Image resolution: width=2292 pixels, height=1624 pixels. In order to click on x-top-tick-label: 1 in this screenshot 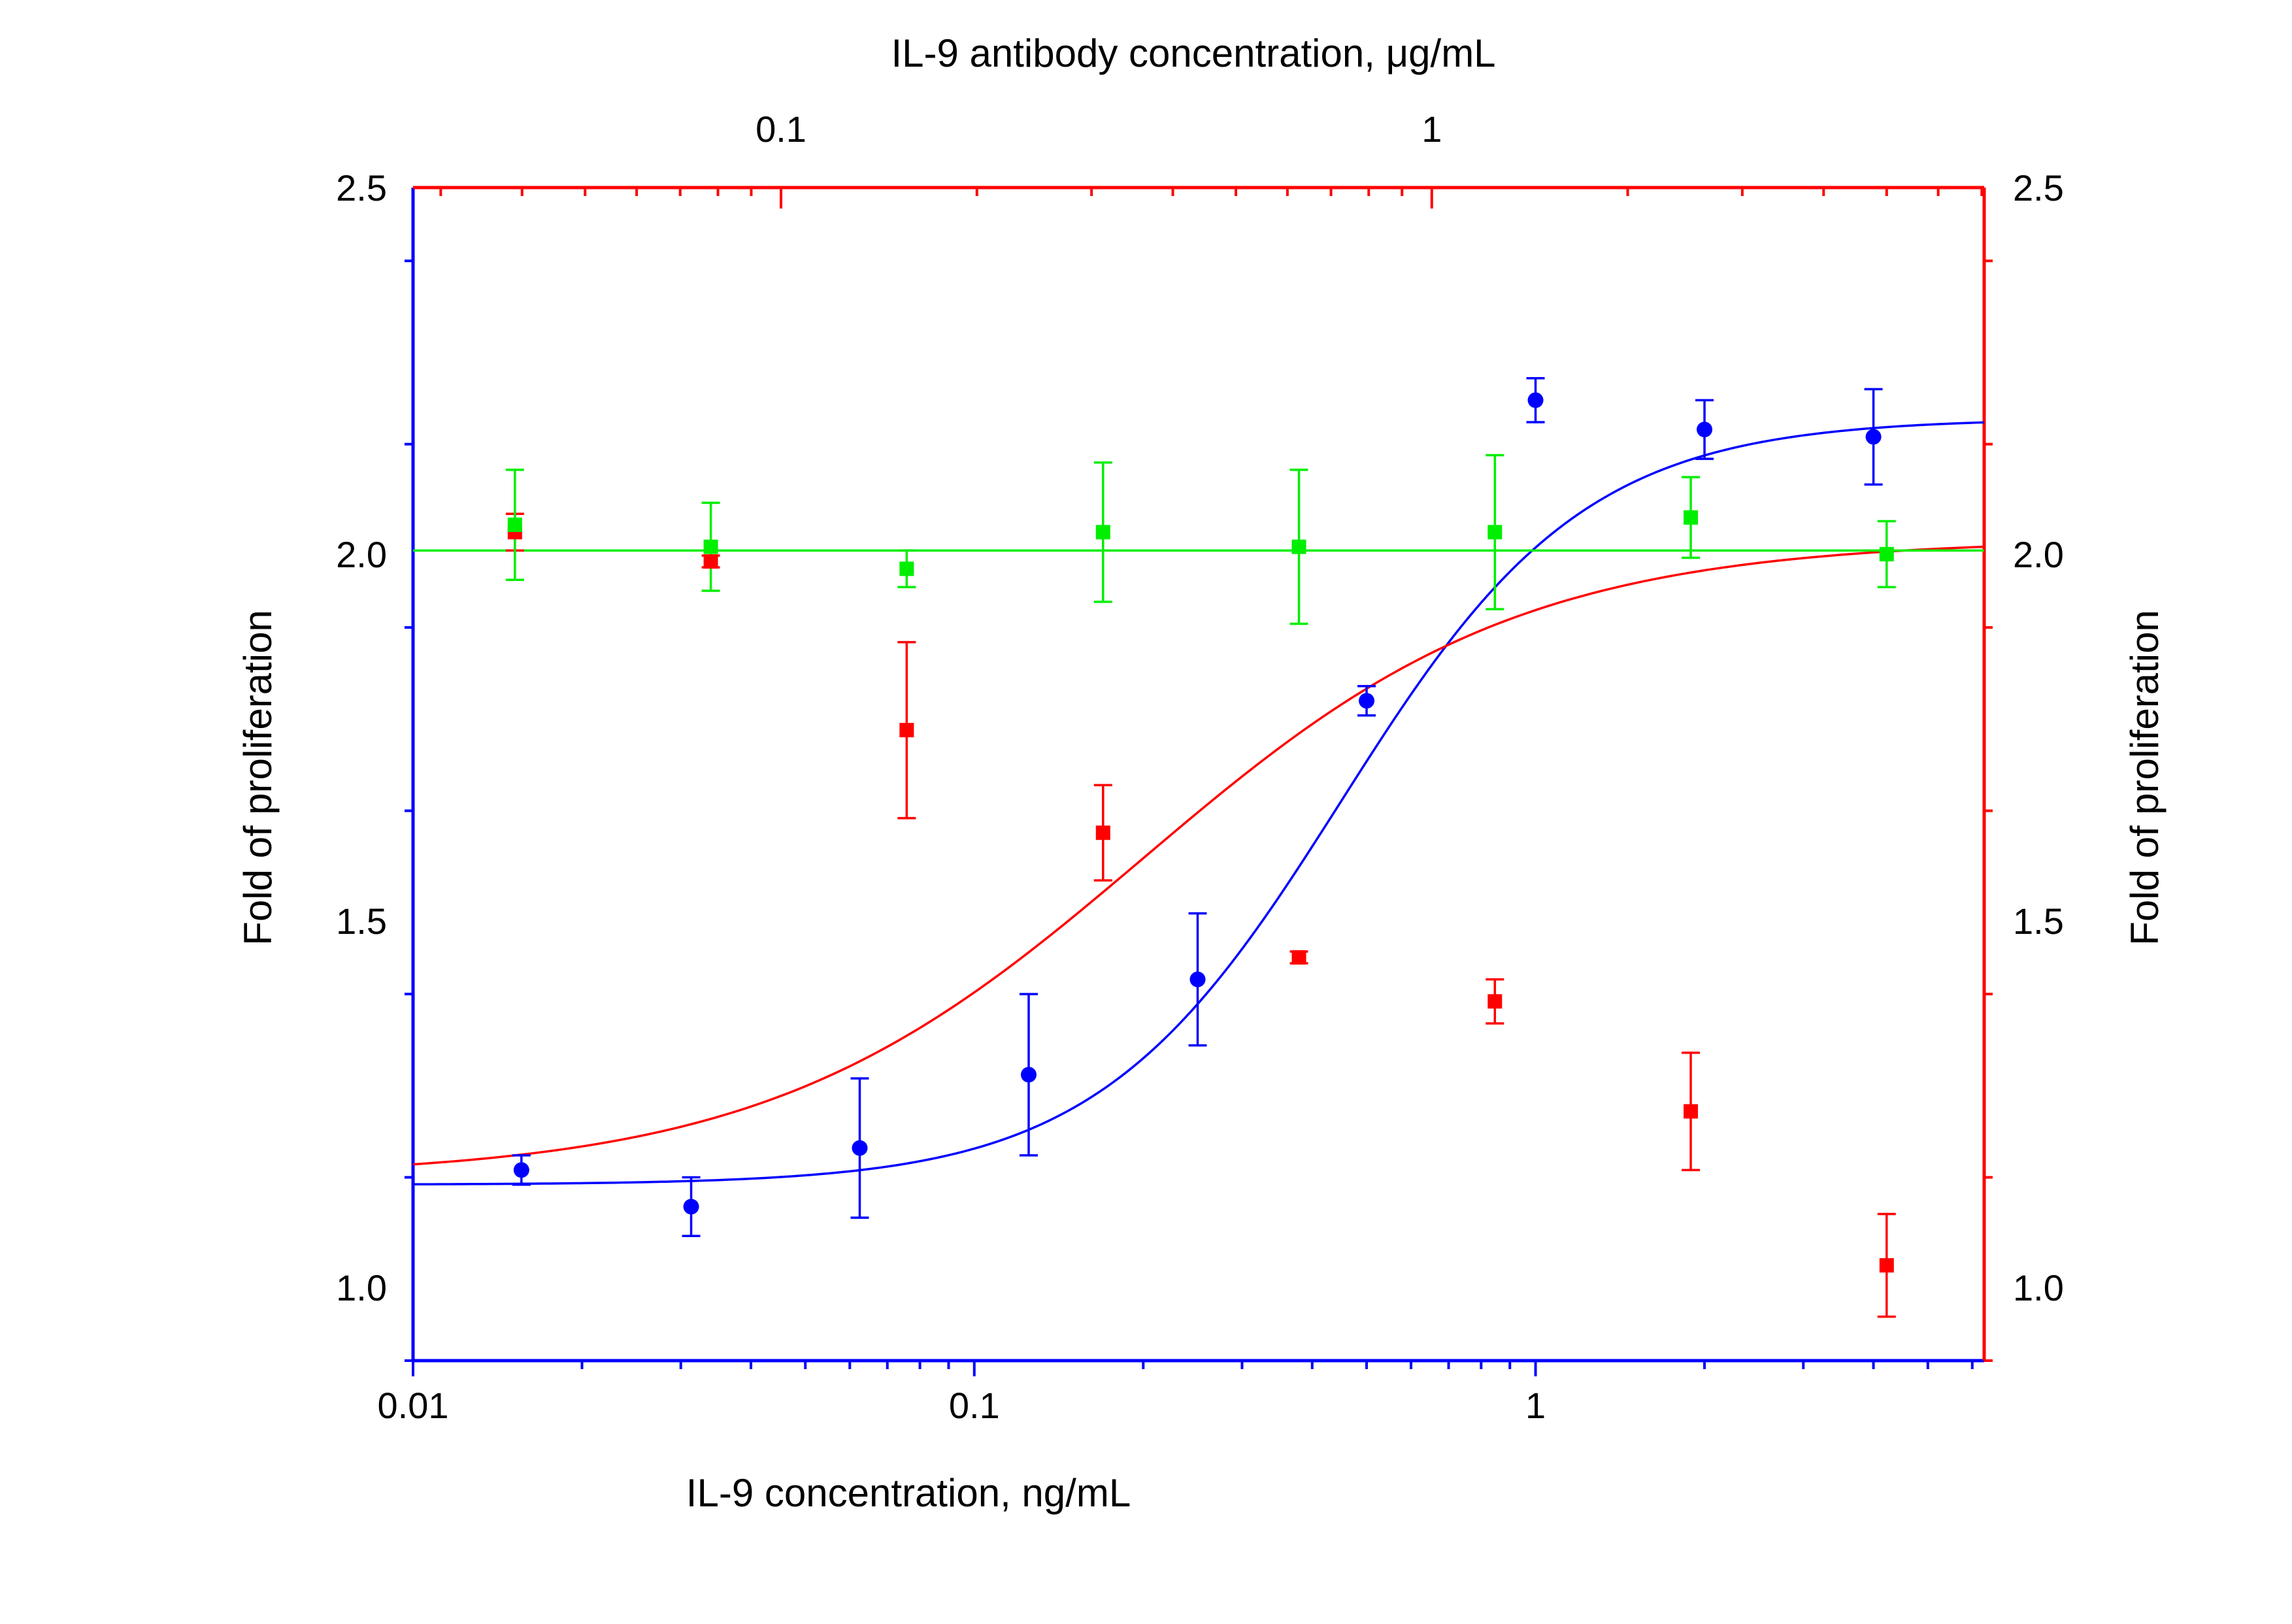, I will do `click(1432, 129)`.